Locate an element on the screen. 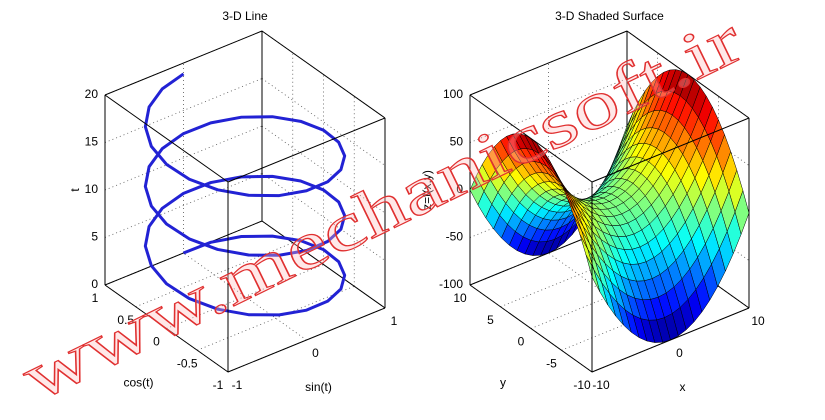  y-axis-label: y is located at coordinates (503, 383).